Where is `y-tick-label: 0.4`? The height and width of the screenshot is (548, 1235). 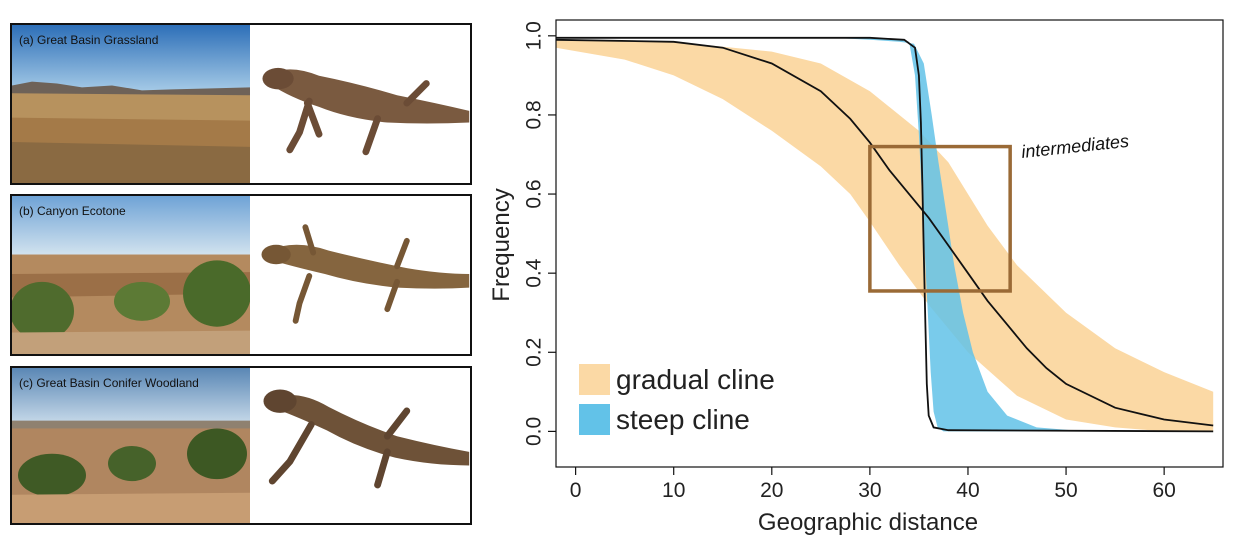
y-tick-label: 0.4 is located at coordinates (534, 273).